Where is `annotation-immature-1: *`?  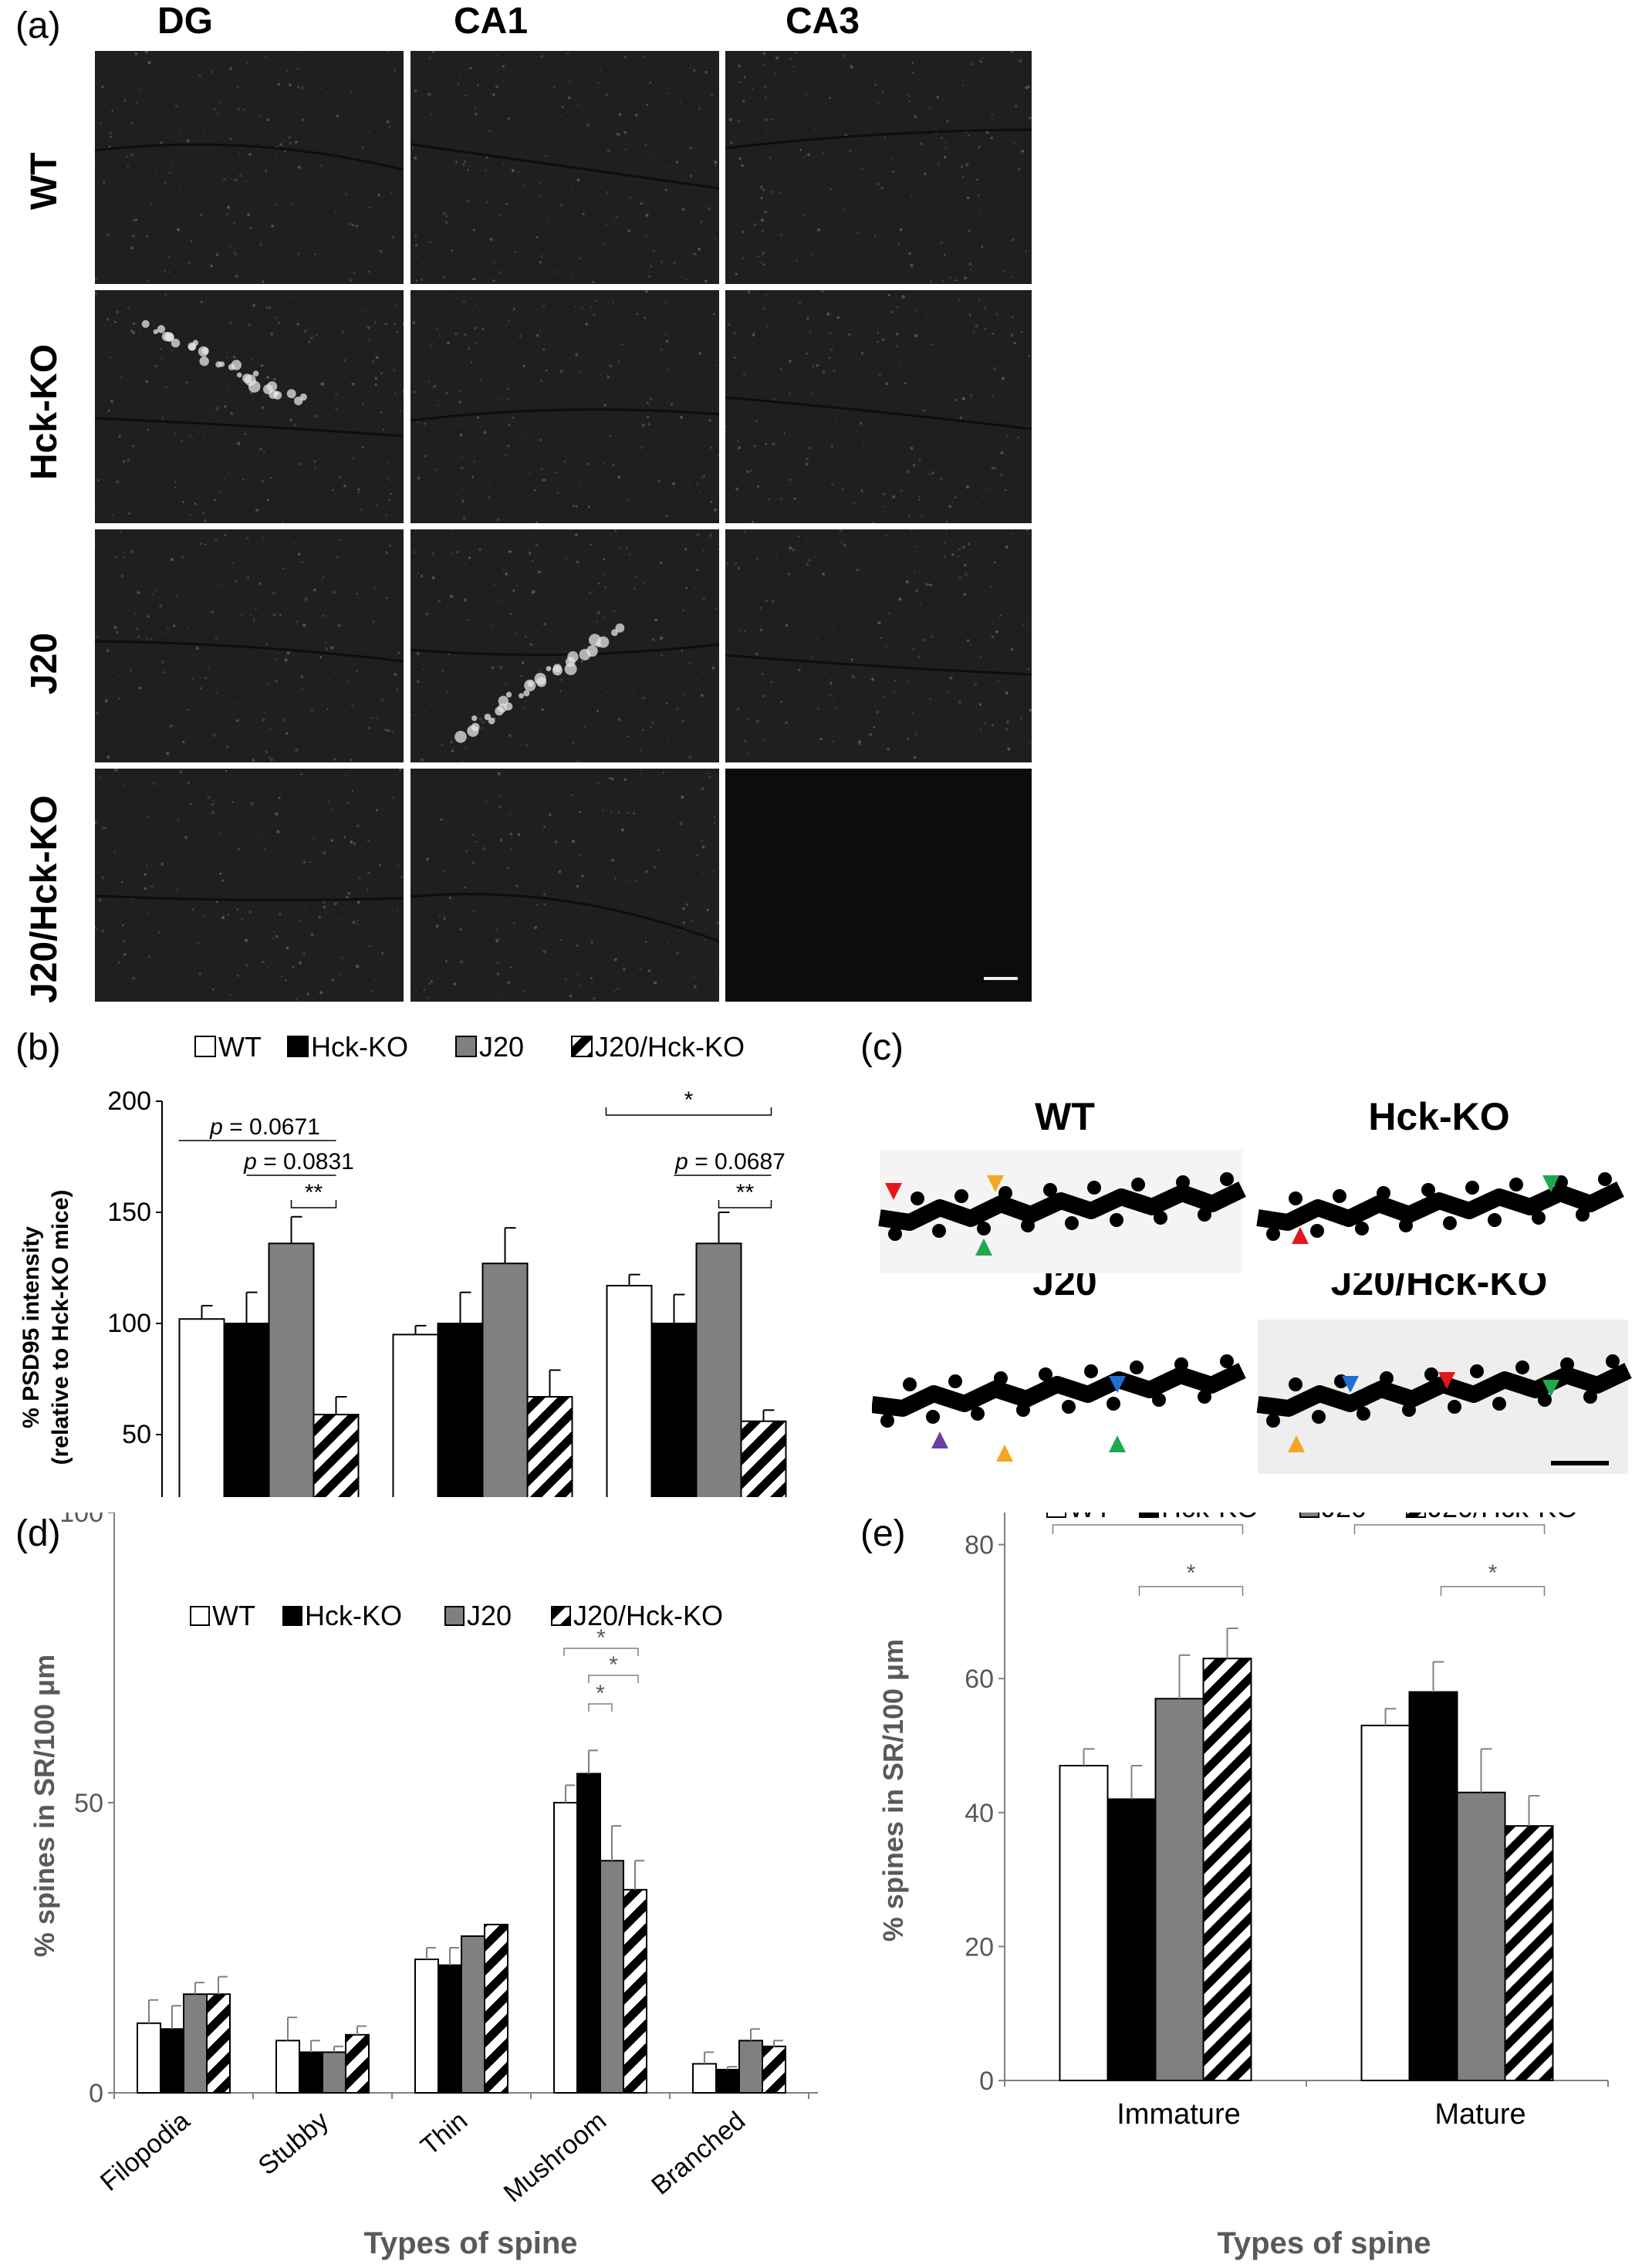
annotation-immature-1: * is located at coordinates (1148, 1524).